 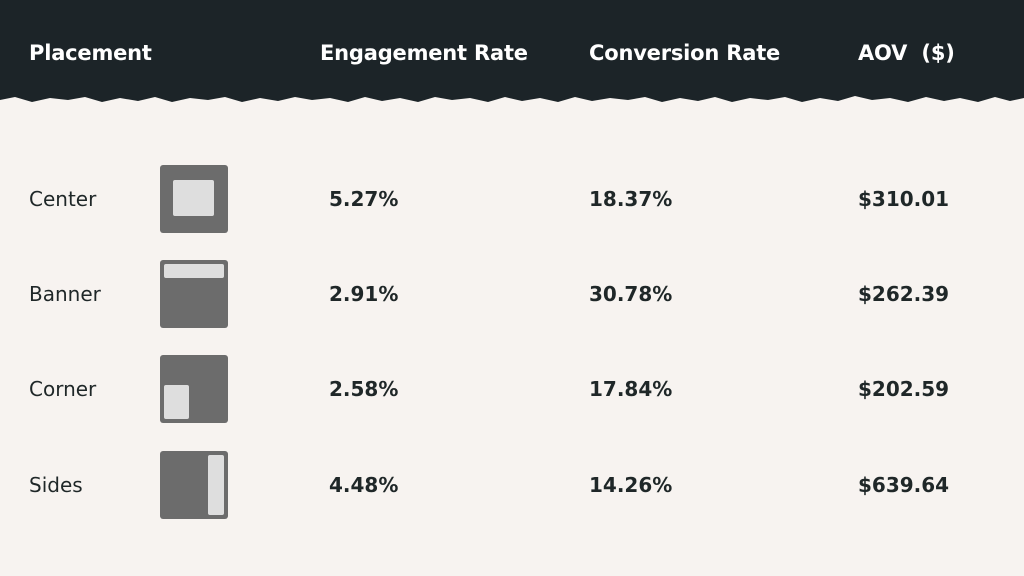 What do you see at coordinates (56, 485) in the screenshot?
I see `placement-name: Sides` at bounding box center [56, 485].